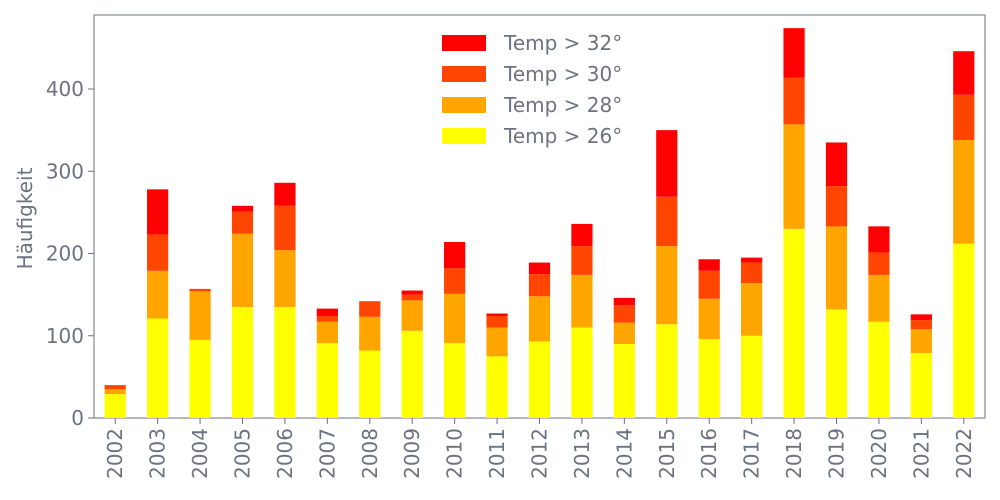 The height and width of the screenshot is (500, 1000). Describe the element at coordinates (285, 453) in the screenshot. I see `x-tick-label: 2006` at that location.